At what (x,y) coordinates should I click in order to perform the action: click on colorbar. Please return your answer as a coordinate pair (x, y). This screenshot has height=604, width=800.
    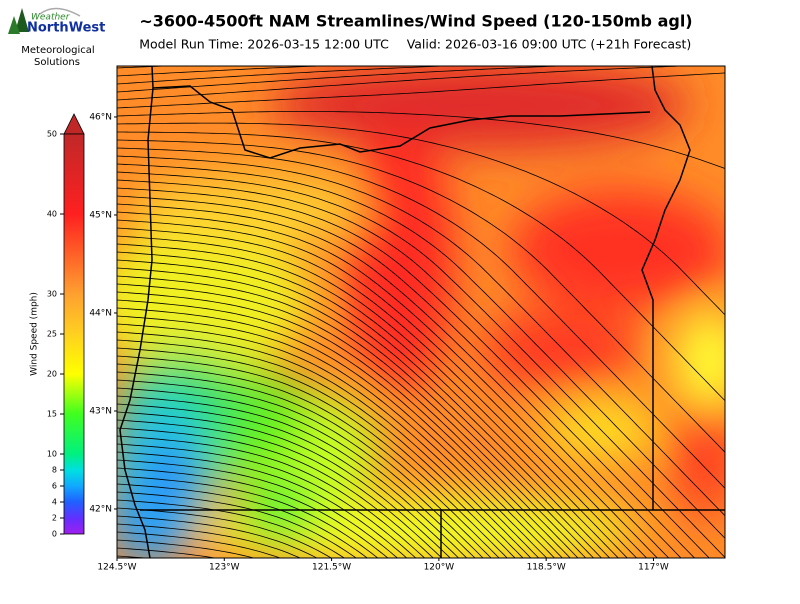
    Looking at the image, I should click on (74, 334).